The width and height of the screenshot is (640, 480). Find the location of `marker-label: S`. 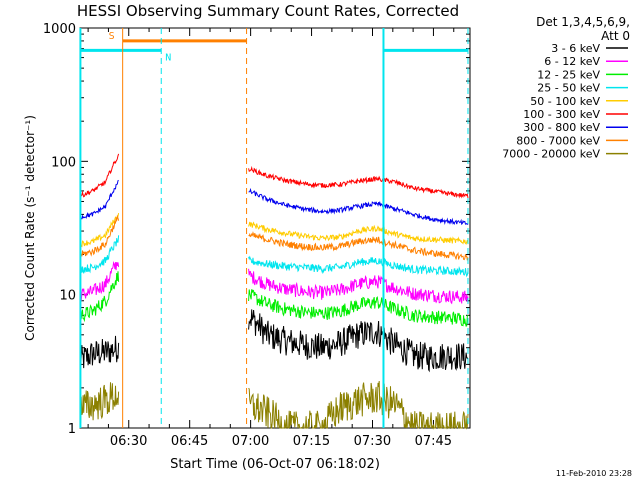

marker-label: S is located at coordinates (112, 36).